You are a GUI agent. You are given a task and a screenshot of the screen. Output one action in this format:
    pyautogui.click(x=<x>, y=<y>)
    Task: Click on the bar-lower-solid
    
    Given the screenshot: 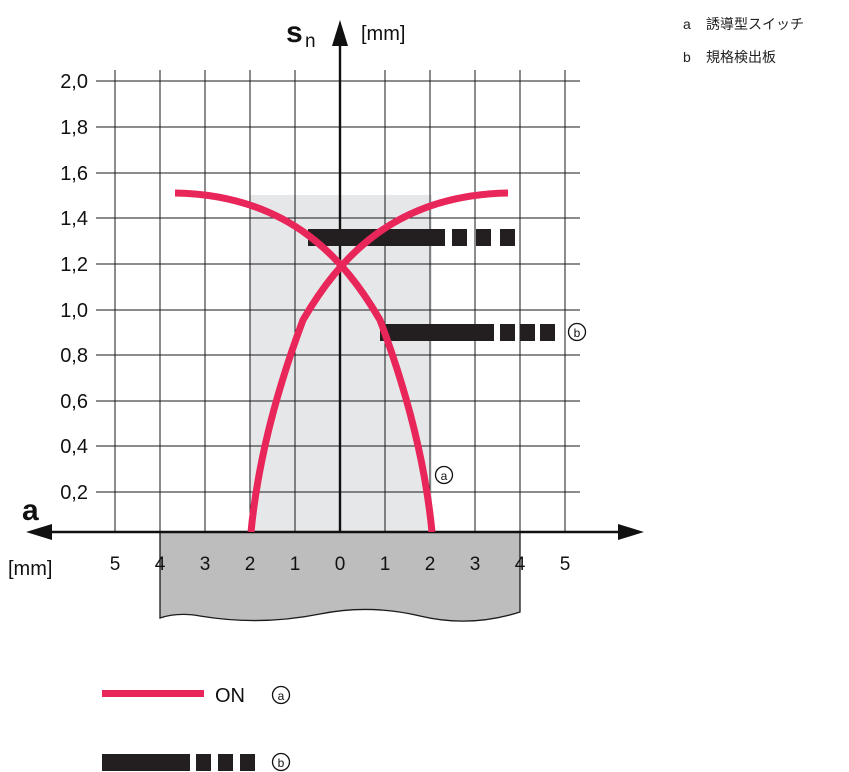 What is the action you would take?
    pyautogui.click(x=437, y=332)
    